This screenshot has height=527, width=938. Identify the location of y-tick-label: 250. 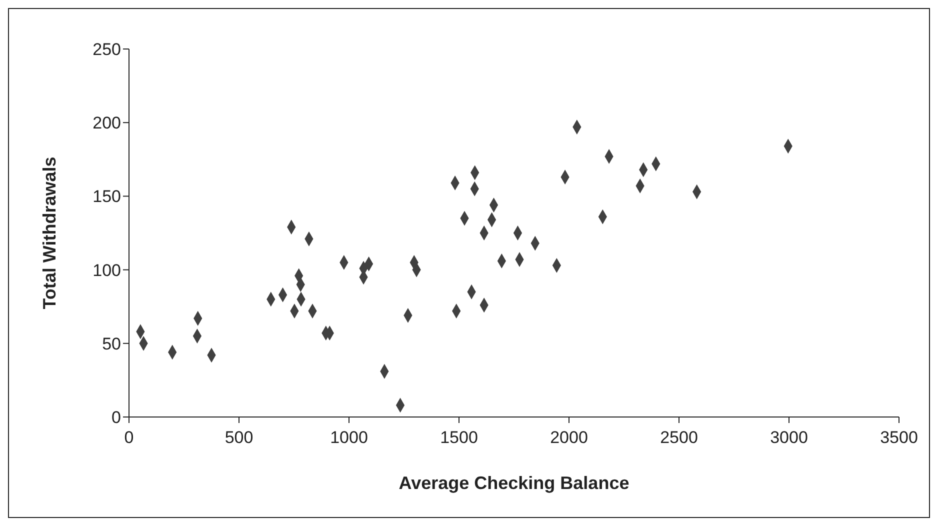
(106, 50).